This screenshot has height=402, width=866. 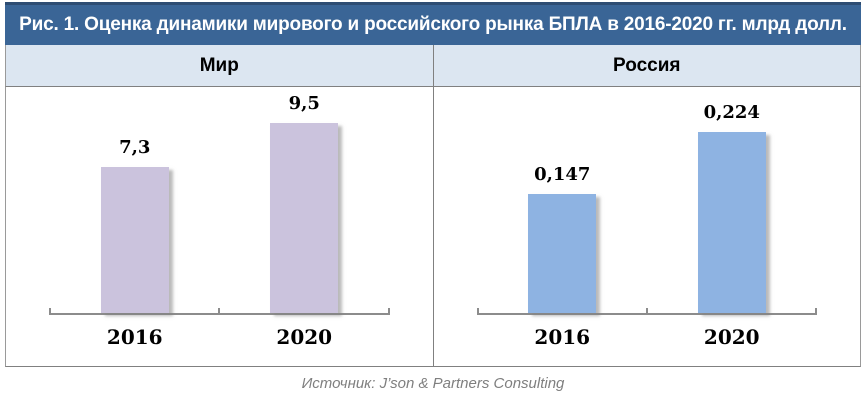 What do you see at coordinates (135, 147) in the screenshot?
I see `bar-value-label: 7,3` at bounding box center [135, 147].